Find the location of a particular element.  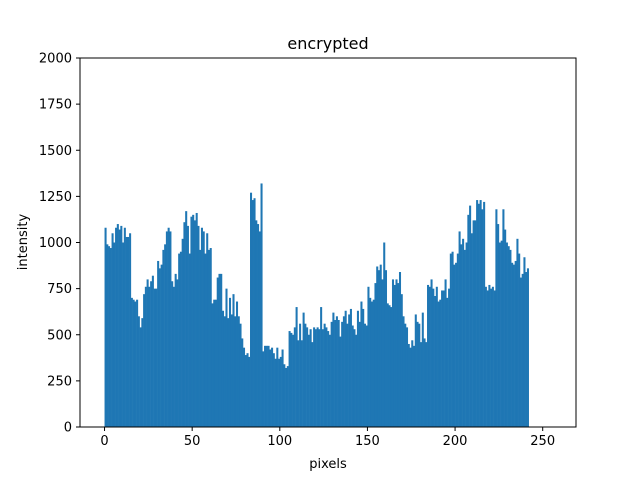

y-axis: 0 250 500 750 1000 1250 1500 1750 2000 is located at coordinates (59, 244).